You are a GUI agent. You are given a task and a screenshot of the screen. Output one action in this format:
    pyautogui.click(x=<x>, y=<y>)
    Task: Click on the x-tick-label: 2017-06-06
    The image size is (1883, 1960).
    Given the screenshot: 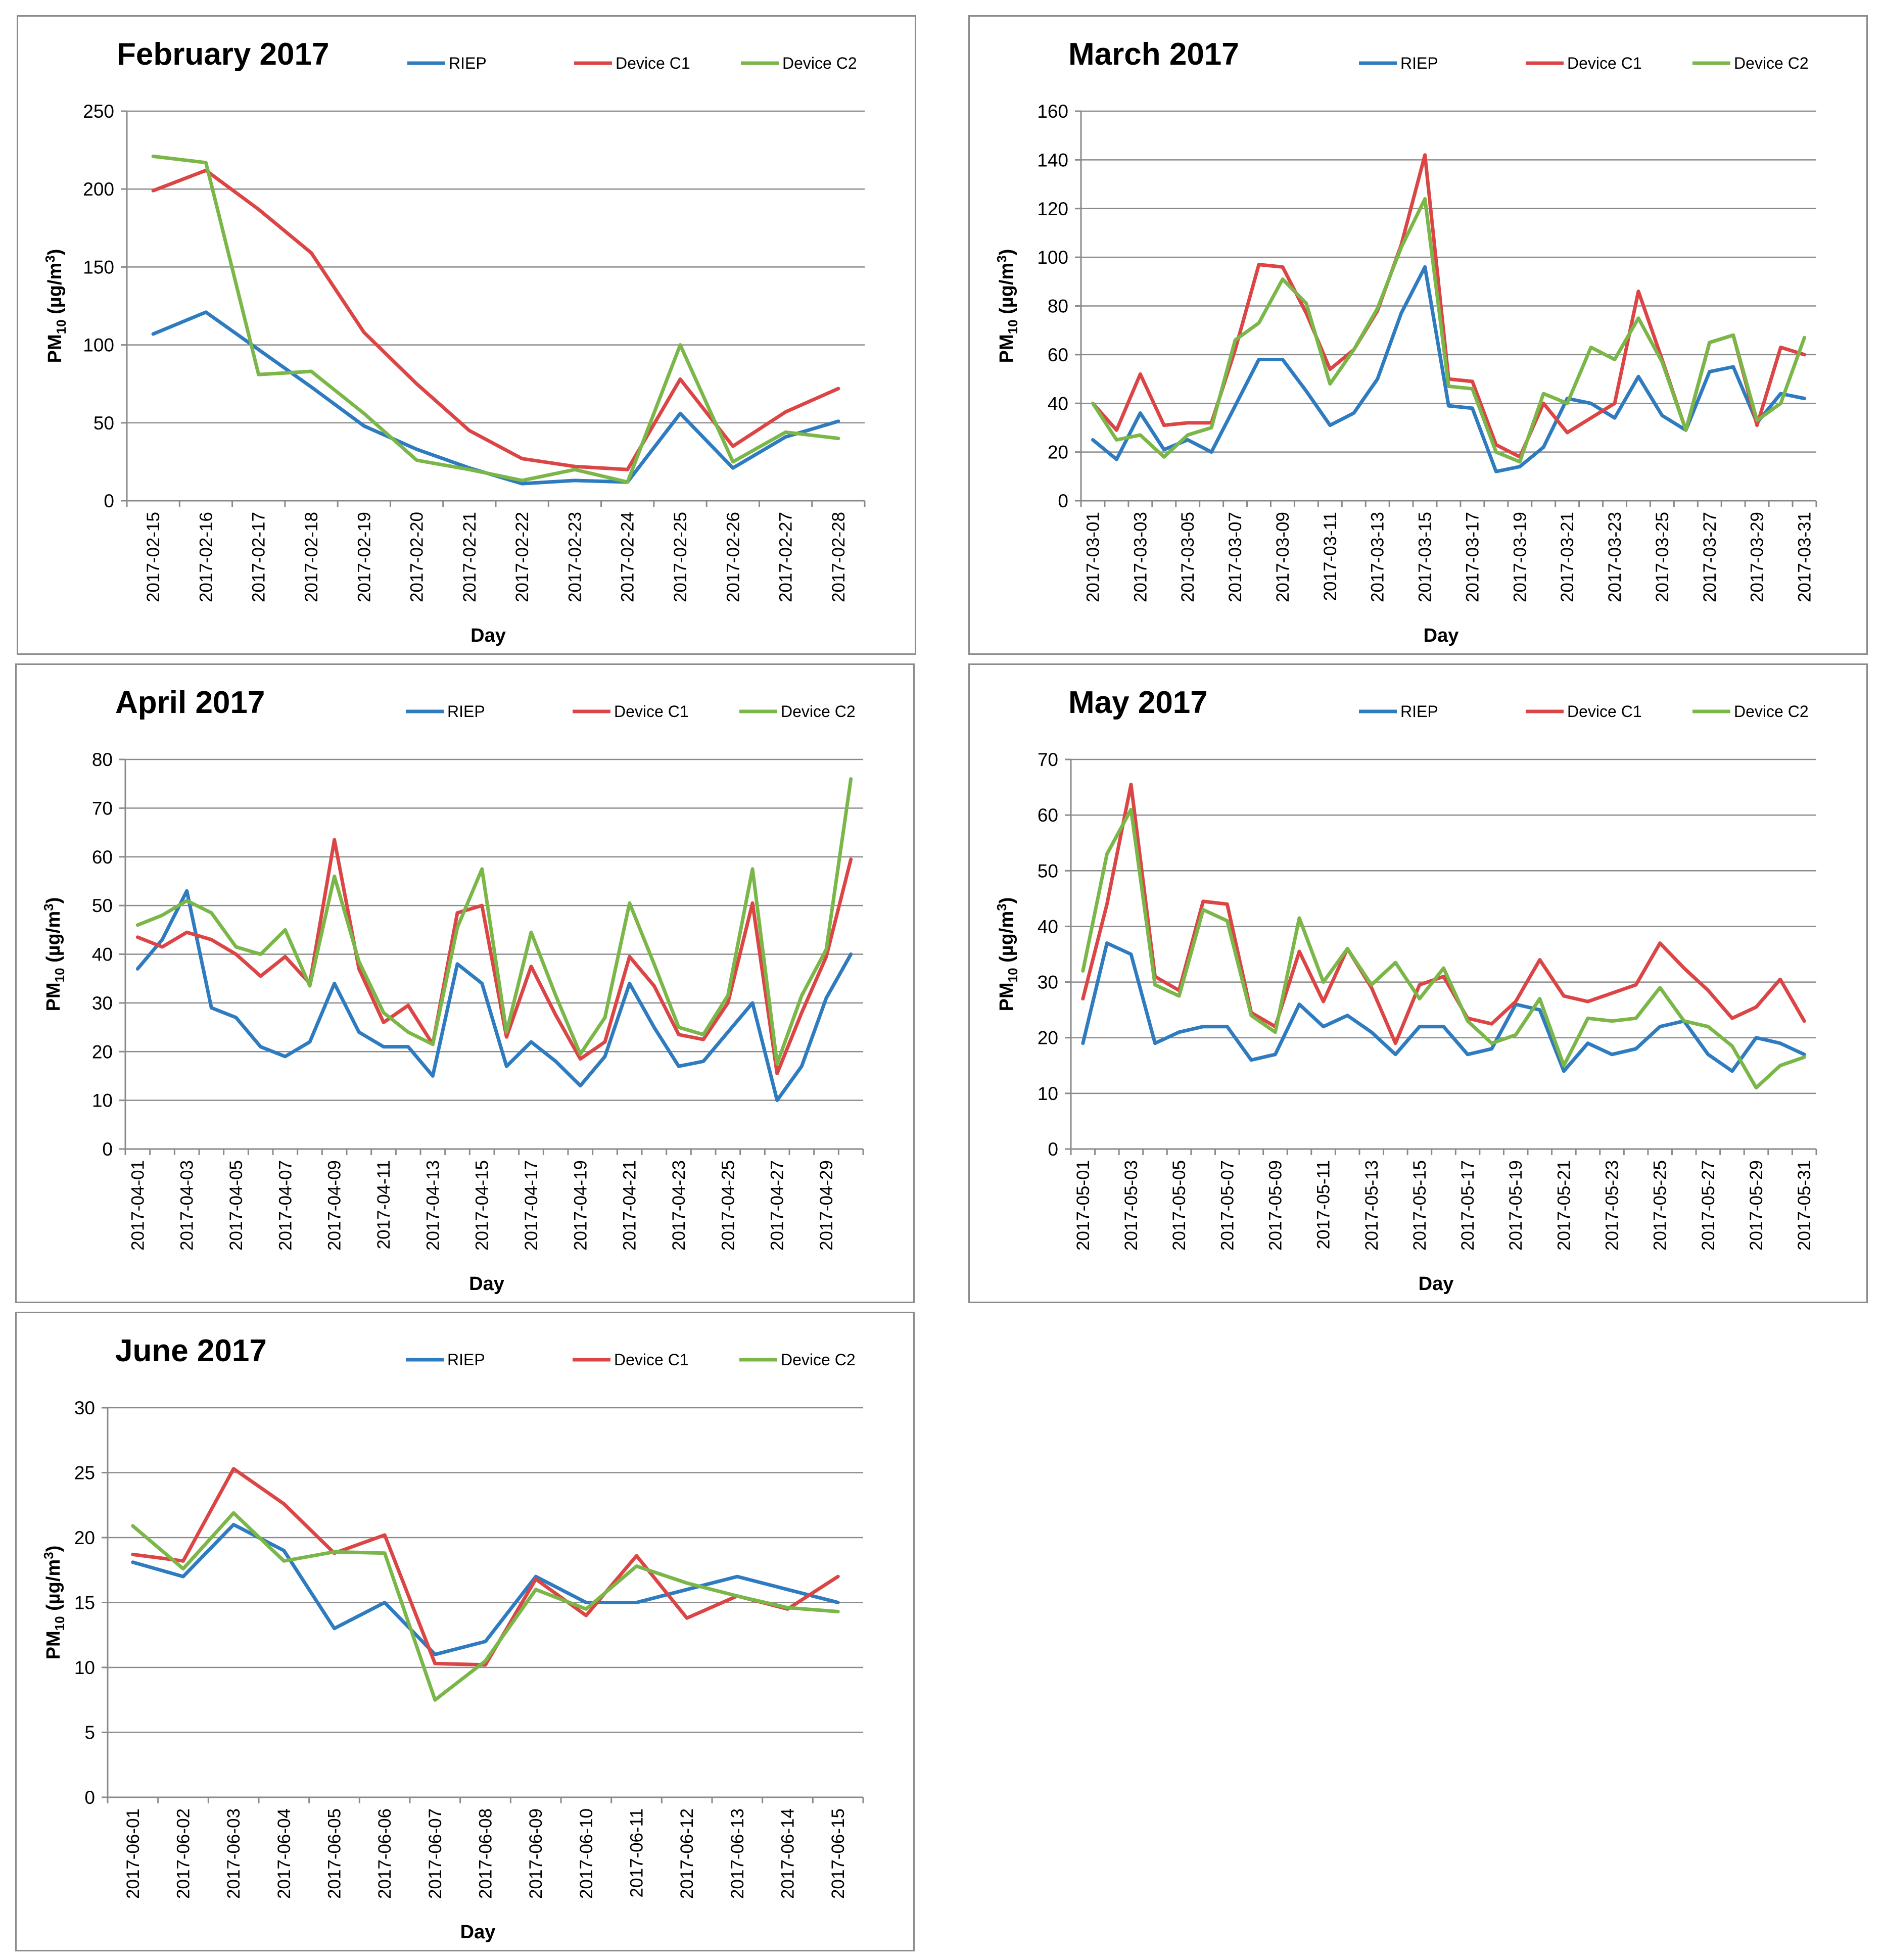 What is the action you would take?
    pyautogui.click(x=385, y=1853)
    